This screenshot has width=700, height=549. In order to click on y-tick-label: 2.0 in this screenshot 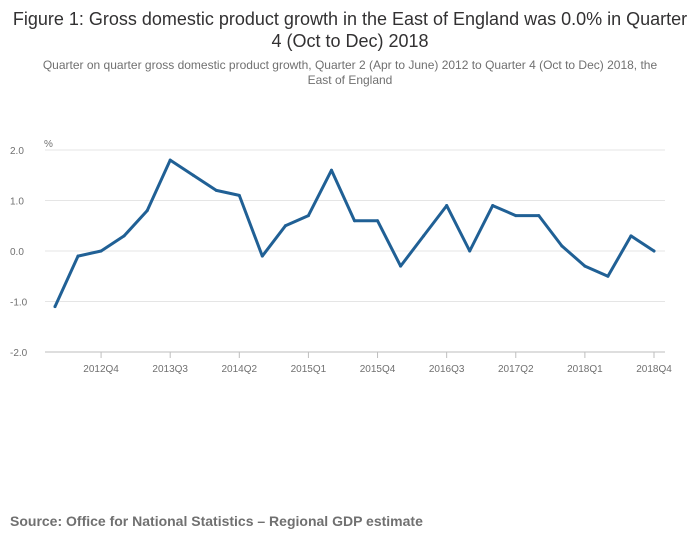, I will do `click(17, 151)`.